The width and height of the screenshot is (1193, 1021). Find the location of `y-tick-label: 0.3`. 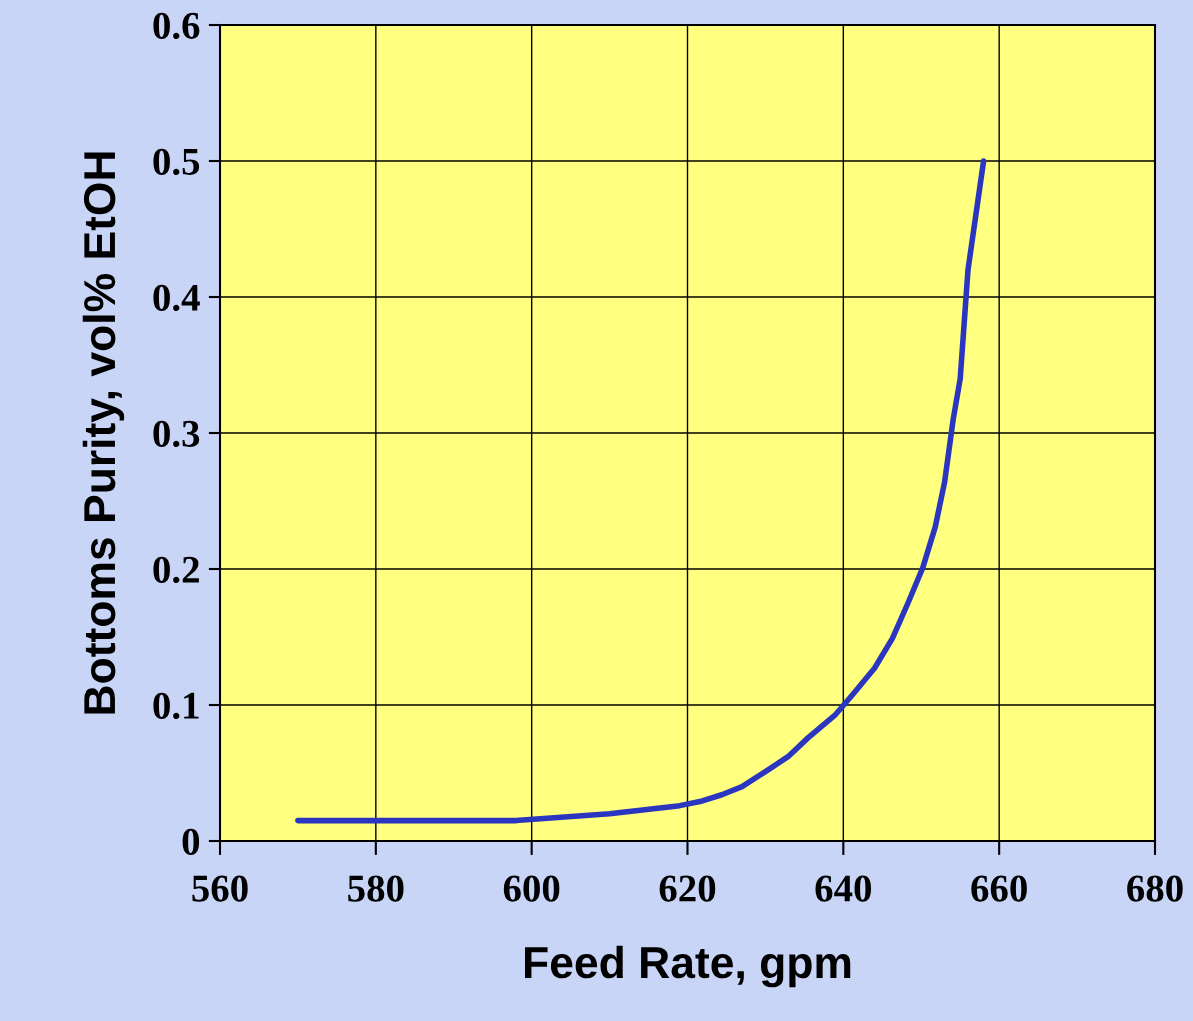

y-tick-label: 0.3 is located at coordinates (176, 434).